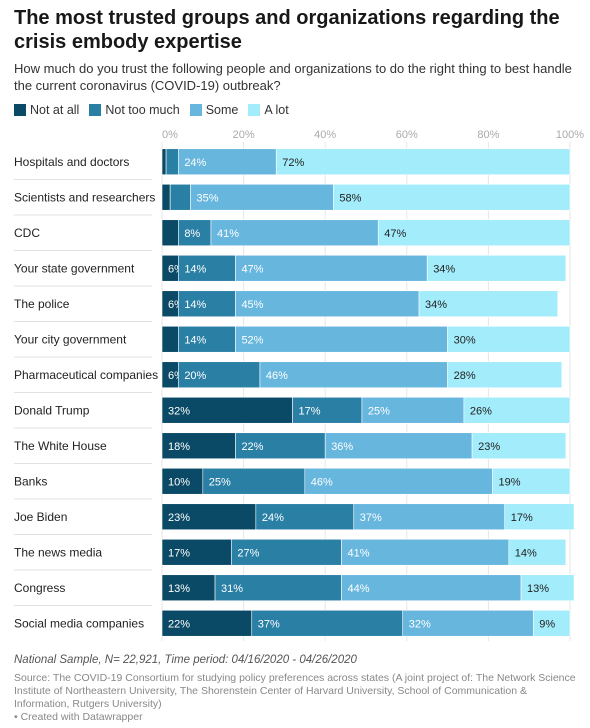 Image resolution: width=590 pixels, height=728 pixels. Describe the element at coordinates (342, 447) in the screenshot. I see `data-label: 36%` at that location.